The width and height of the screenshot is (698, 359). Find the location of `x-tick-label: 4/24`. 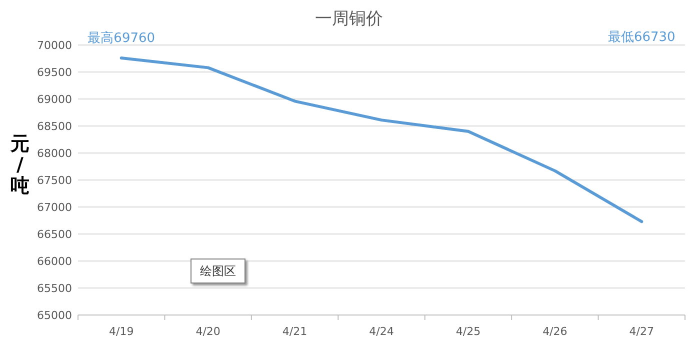

x-tick-label: 4/24 is located at coordinates (381, 331).